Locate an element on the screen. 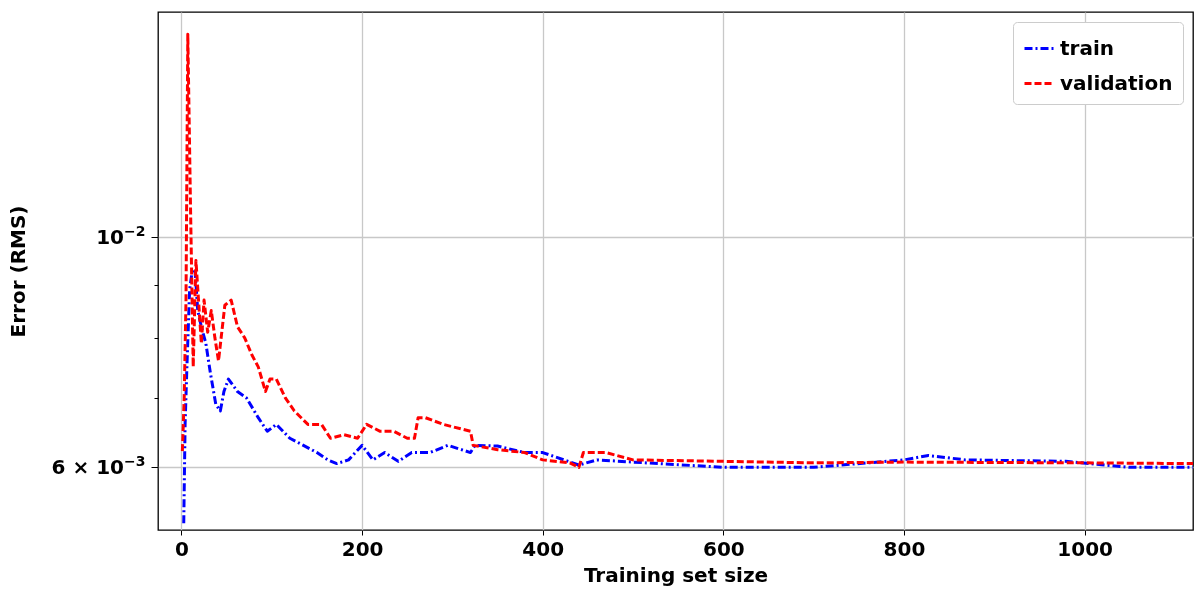 This screenshot has width=1195, height=595. x-tick-label: 400 is located at coordinates (543, 548).